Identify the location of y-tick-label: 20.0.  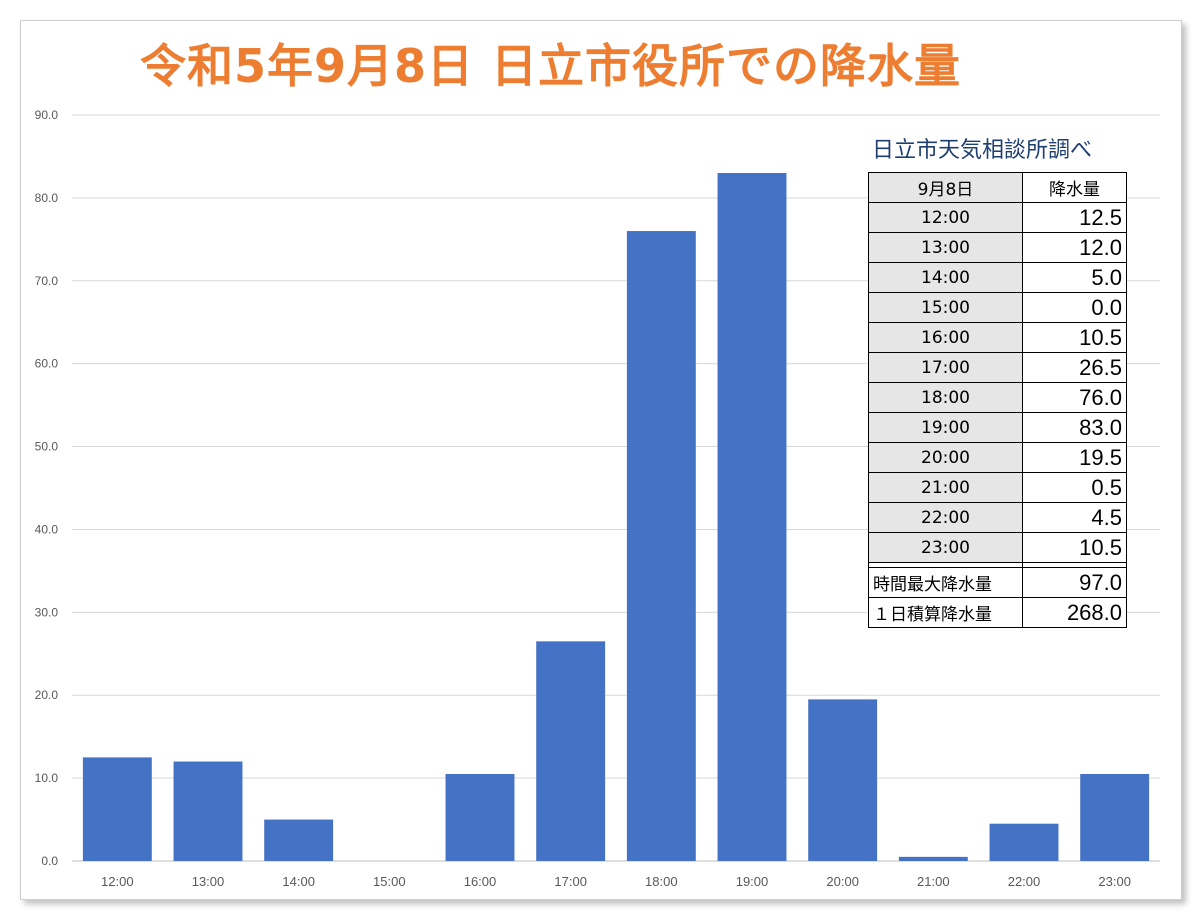
(47, 695).